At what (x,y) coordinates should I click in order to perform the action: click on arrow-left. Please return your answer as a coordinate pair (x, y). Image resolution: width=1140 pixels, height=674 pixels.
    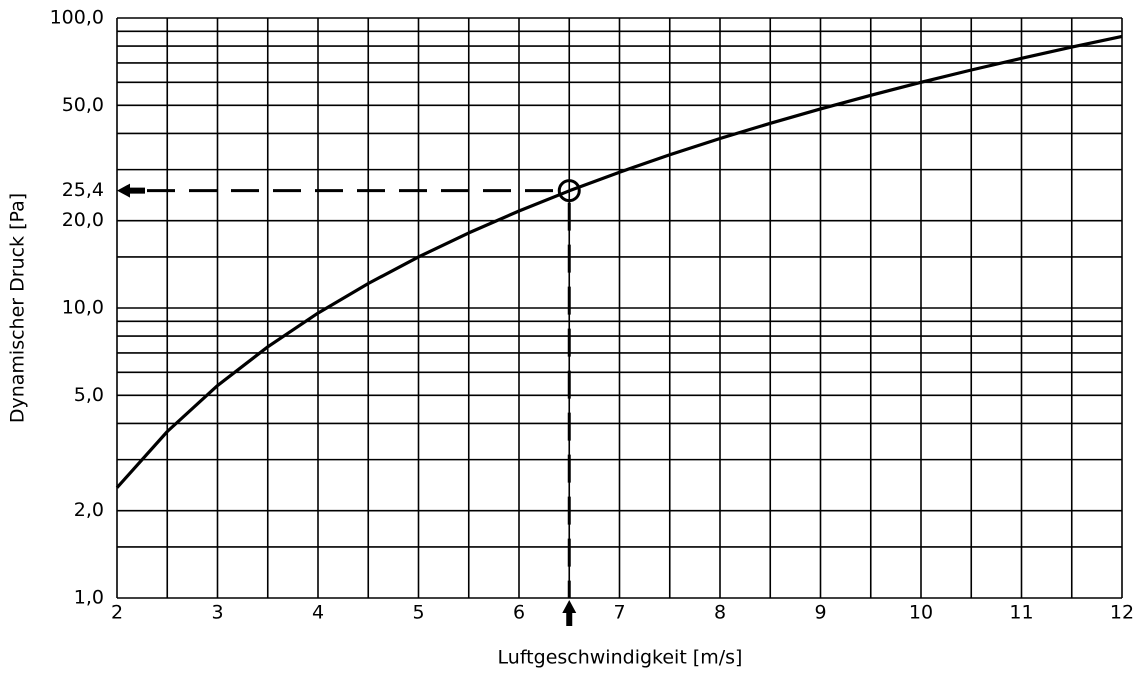
    Looking at the image, I should click on (131, 190).